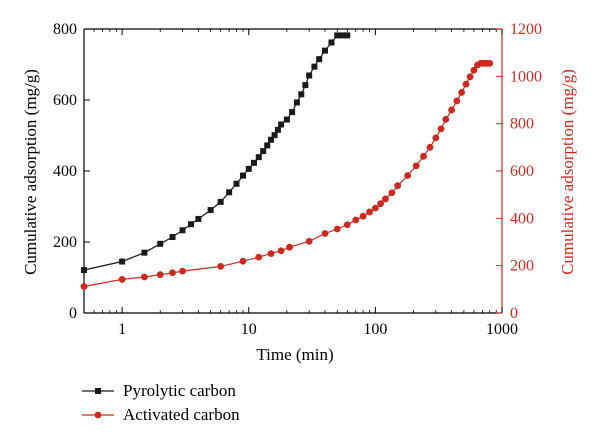 This screenshot has height=444, width=600. Describe the element at coordinates (522, 218) in the screenshot. I see `y-right-tick-label: 400` at that location.